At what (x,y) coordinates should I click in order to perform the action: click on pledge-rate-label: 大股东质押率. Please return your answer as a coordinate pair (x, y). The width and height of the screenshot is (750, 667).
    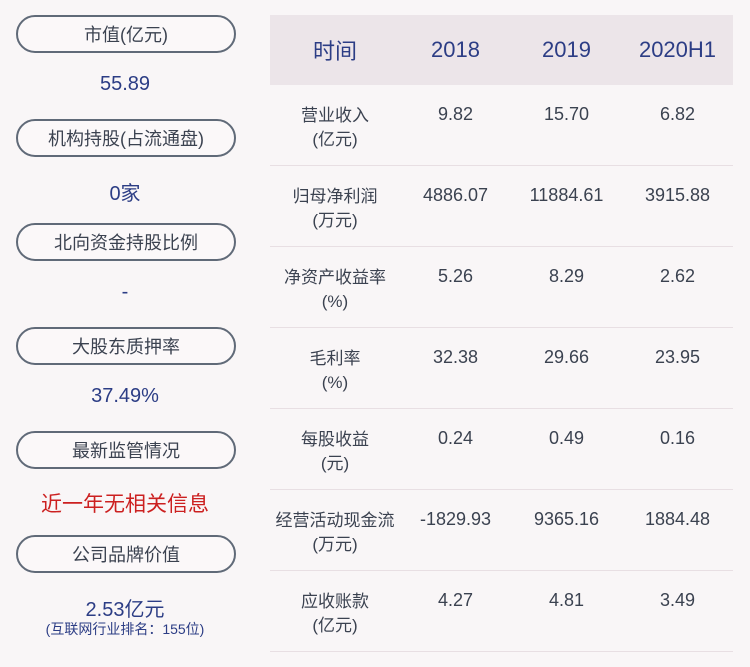
    Looking at the image, I should click on (126, 346).